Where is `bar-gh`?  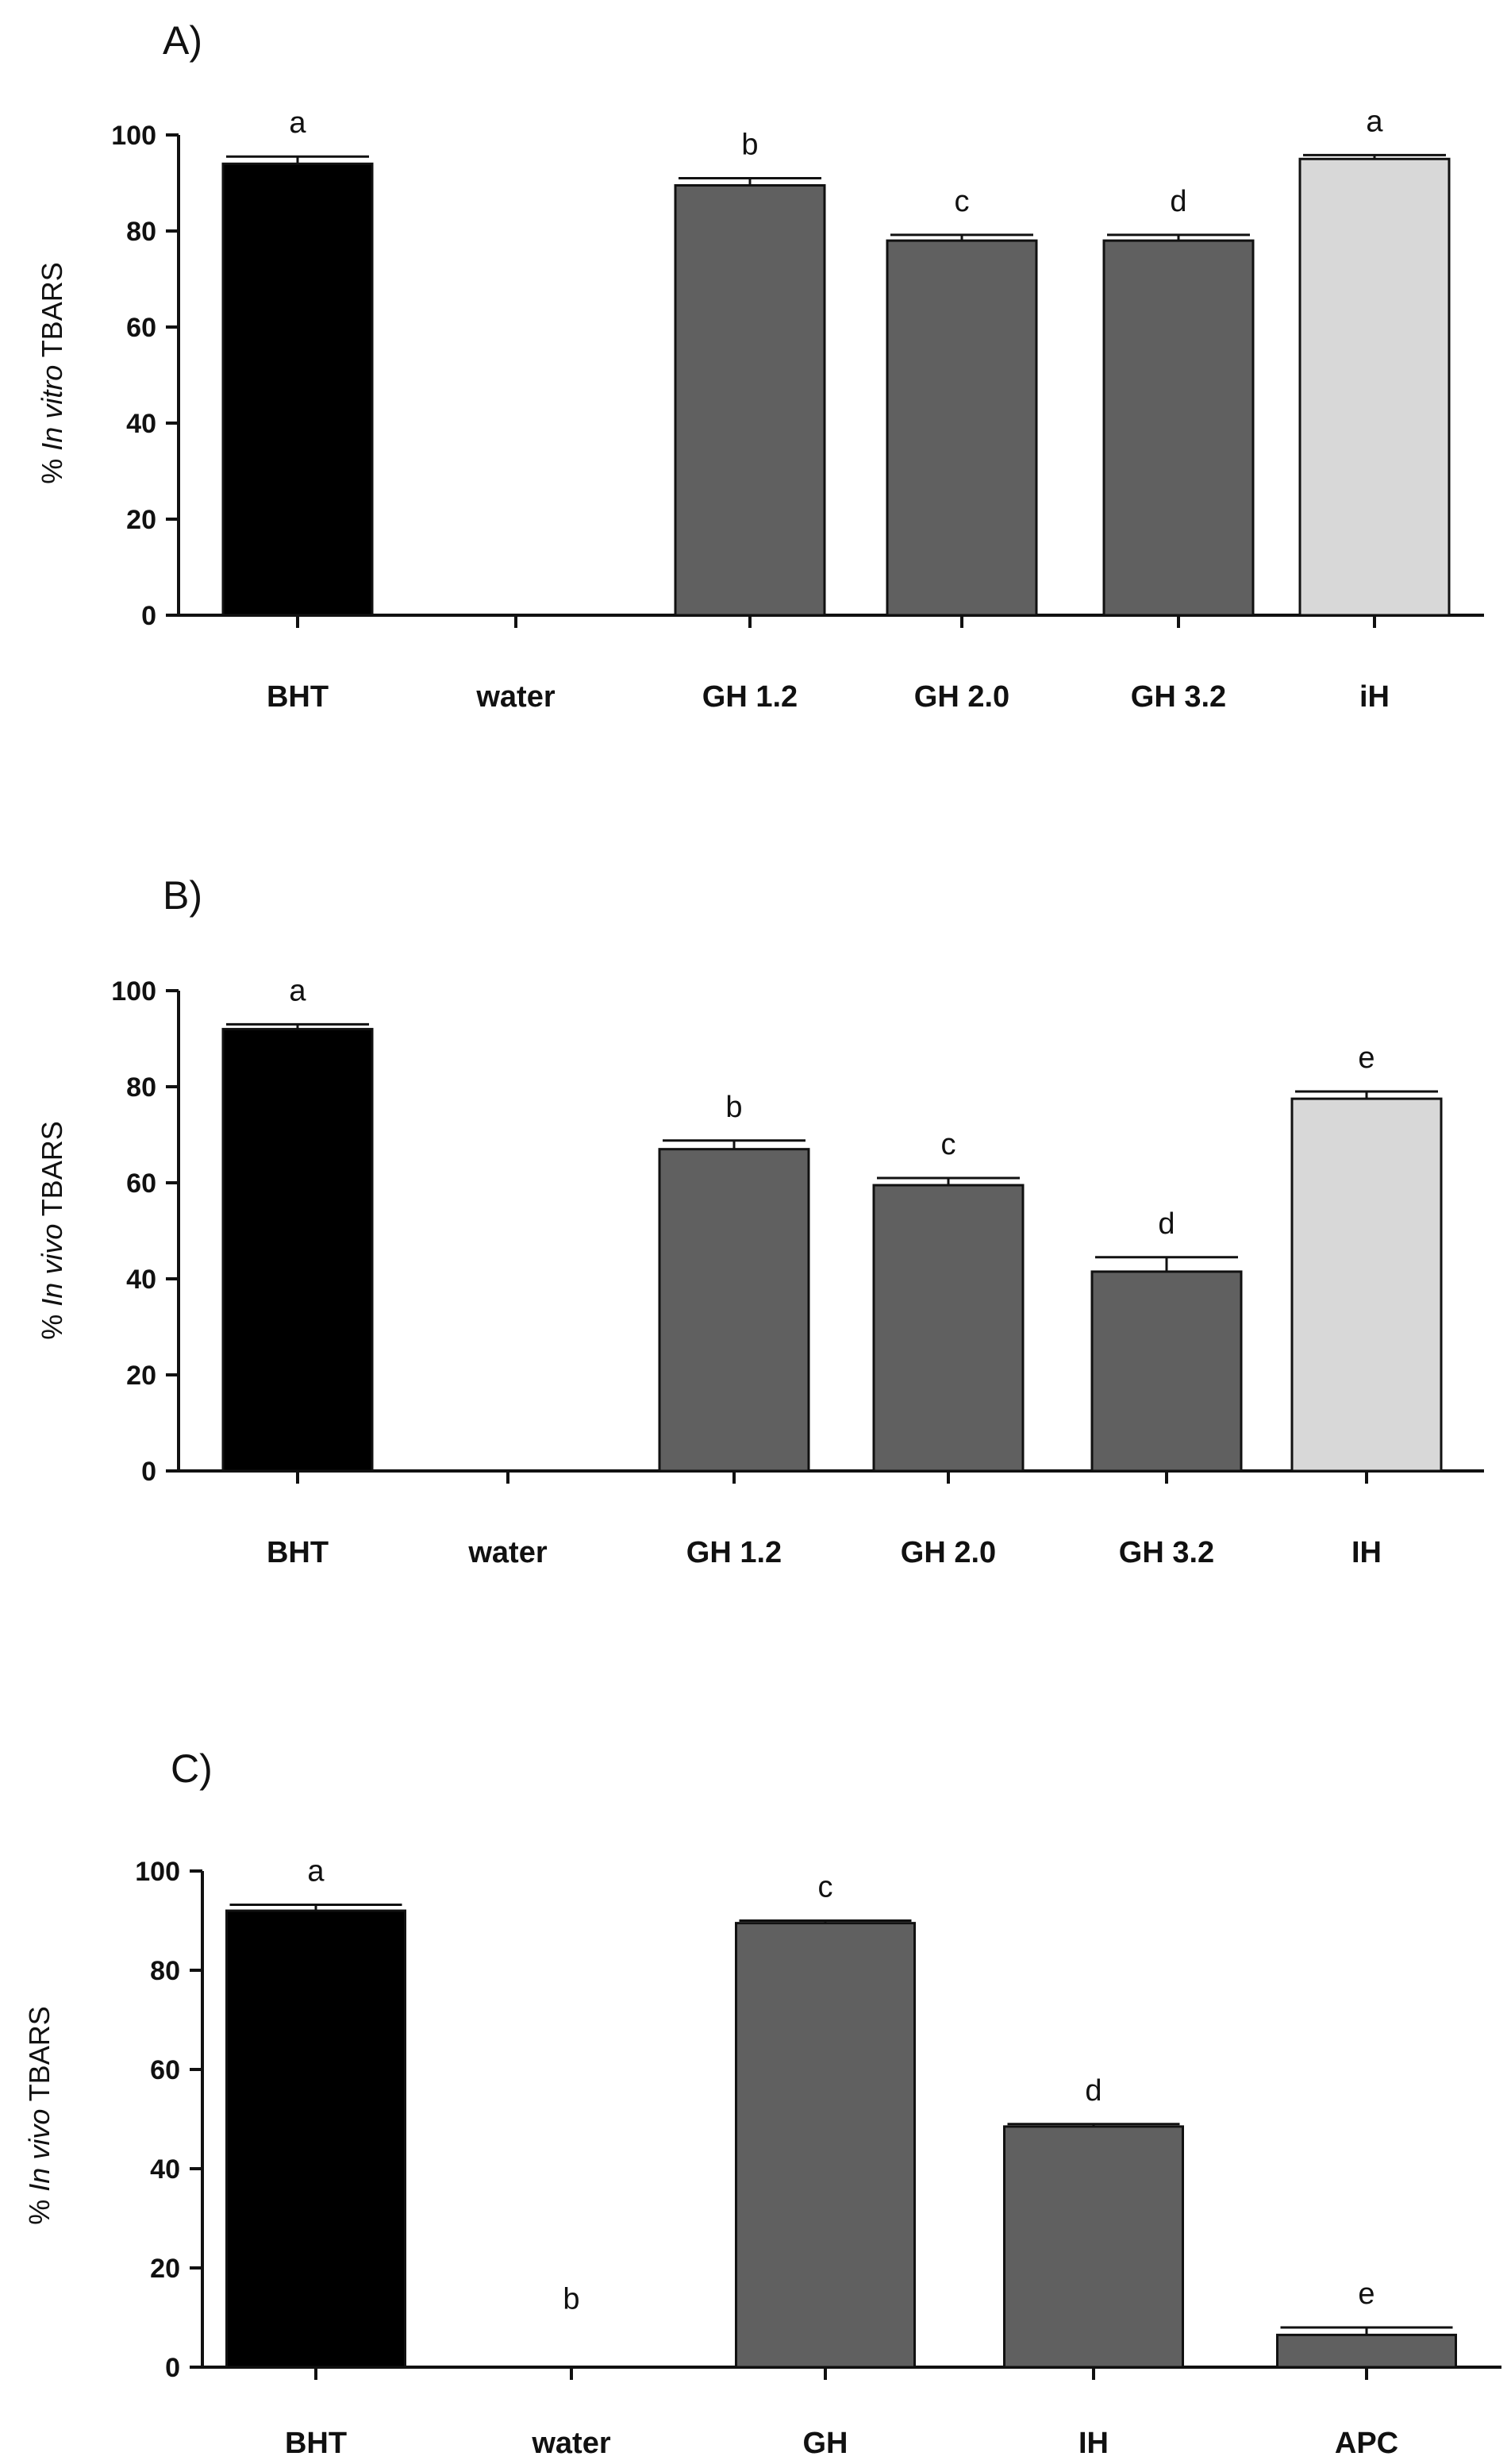
bar-gh is located at coordinates (825, 2145).